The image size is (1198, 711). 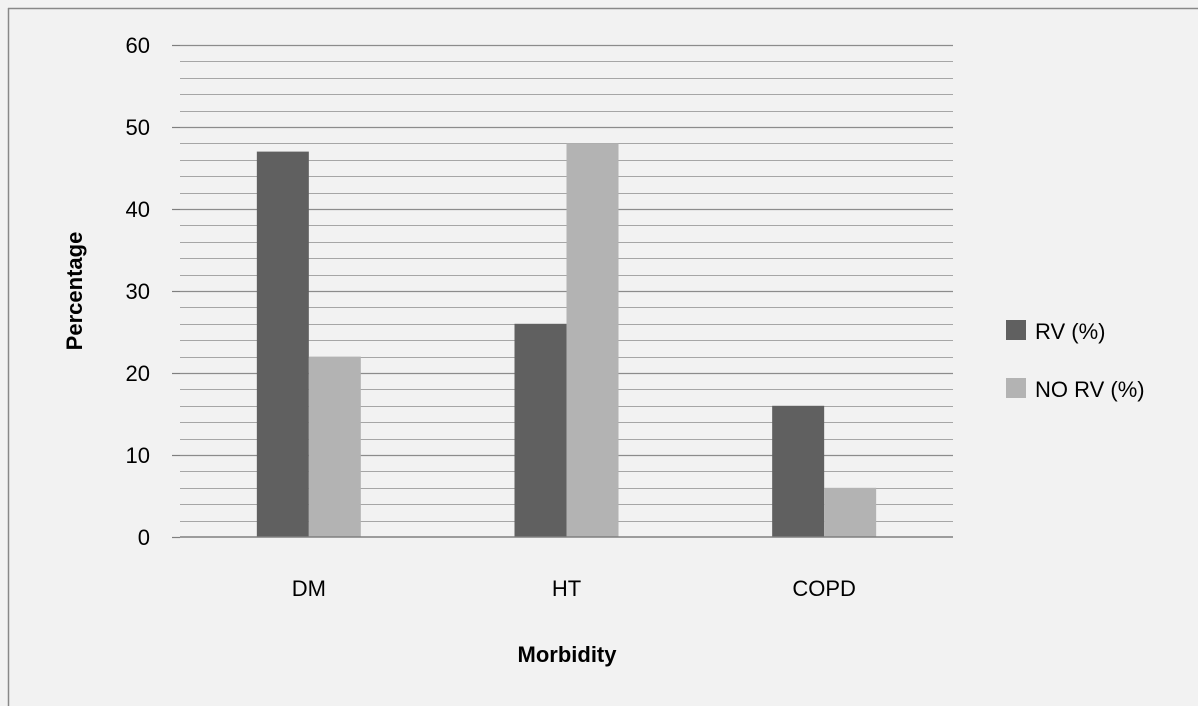 What do you see at coordinates (144, 537) in the screenshot?
I see `y-tick-label: 0` at bounding box center [144, 537].